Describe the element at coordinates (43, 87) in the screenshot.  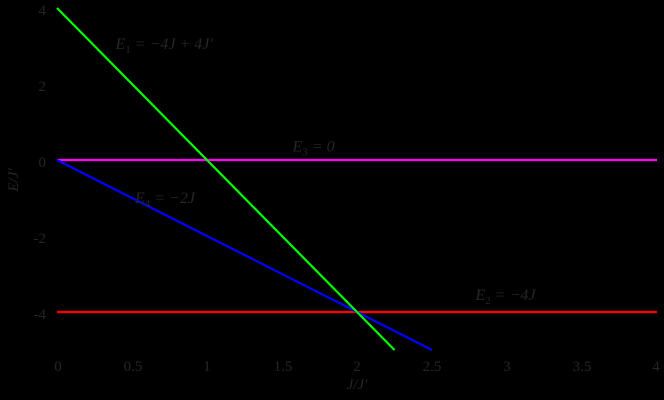
I see `y-tick-label: 2` at that location.